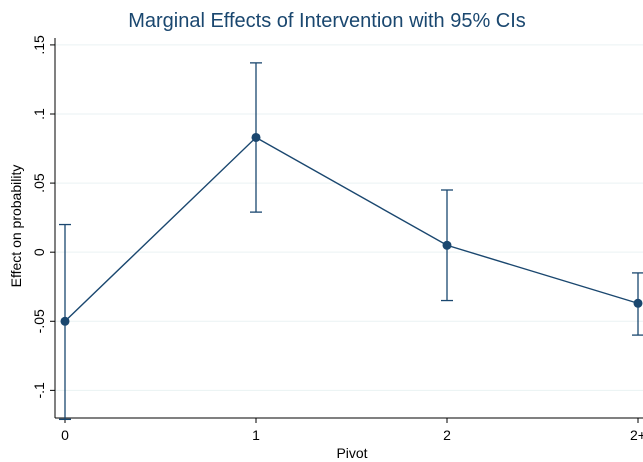  What do you see at coordinates (39, 183) in the screenshot?
I see `y-tick-label: .05` at bounding box center [39, 183].